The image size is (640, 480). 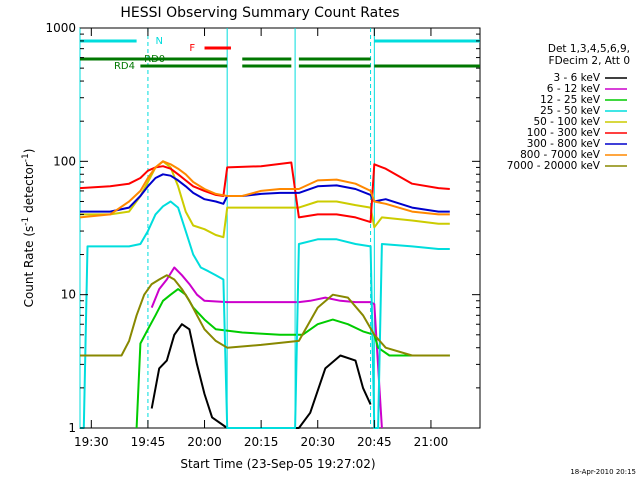 What do you see at coordinates (204, 442) in the screenshot?
I see `x-tick-label: 20:00` at bounding box center [204, 442].